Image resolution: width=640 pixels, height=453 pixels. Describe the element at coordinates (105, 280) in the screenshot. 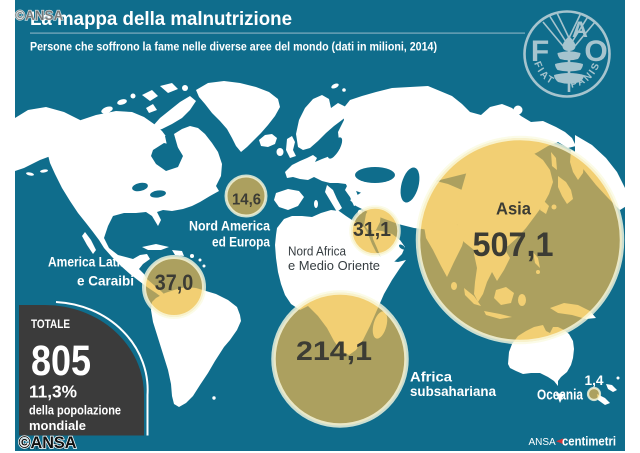

I see `svg-text: e Caraibi` at that location.